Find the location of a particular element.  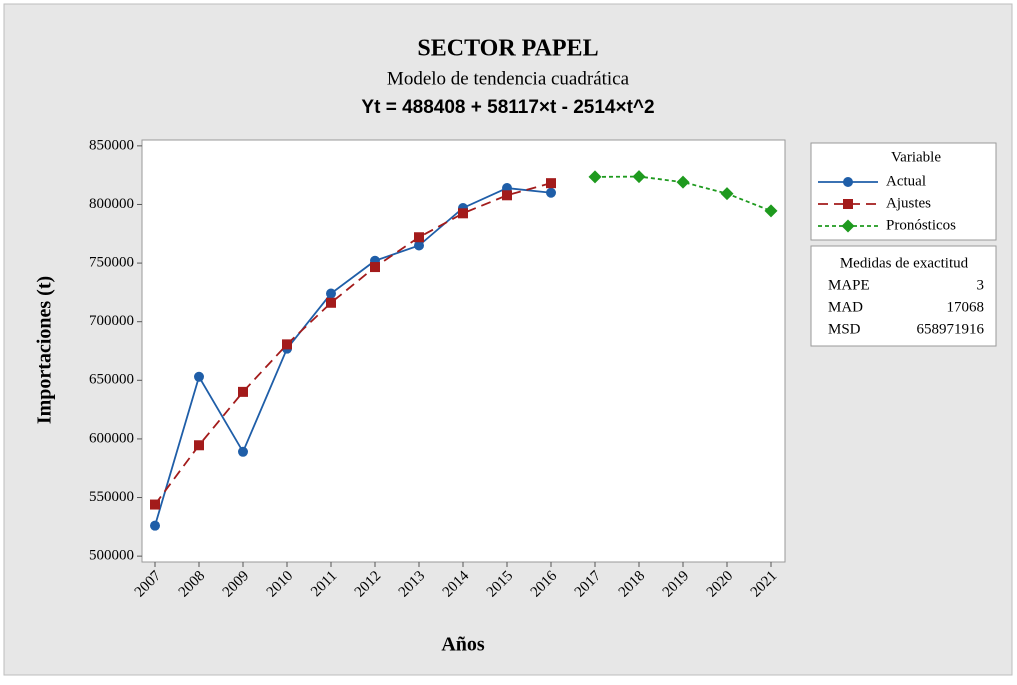

chart-subtitle: Modelo de tendencia cuadrática is located at coordinates (508, 78).